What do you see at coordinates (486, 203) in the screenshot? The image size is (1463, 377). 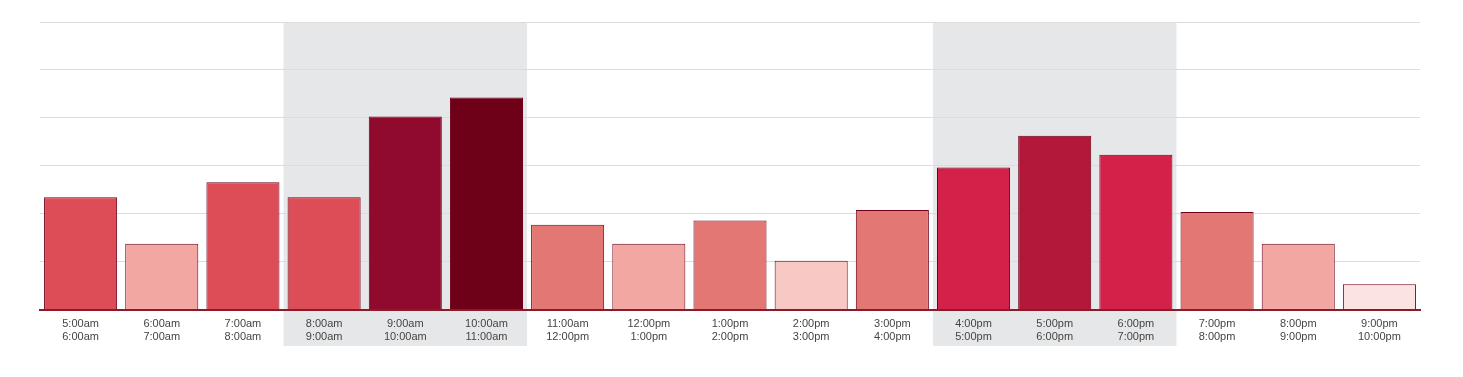 I see `bar` at bounding box center [486, 203].